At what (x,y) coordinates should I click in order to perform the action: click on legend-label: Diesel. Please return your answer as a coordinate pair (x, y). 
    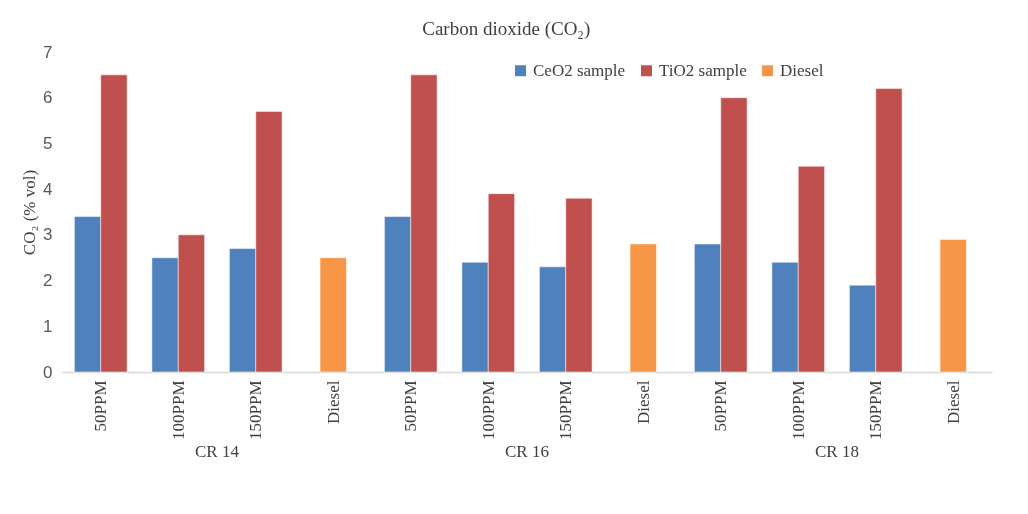
    Looking at the image, I should click on (802, 70).